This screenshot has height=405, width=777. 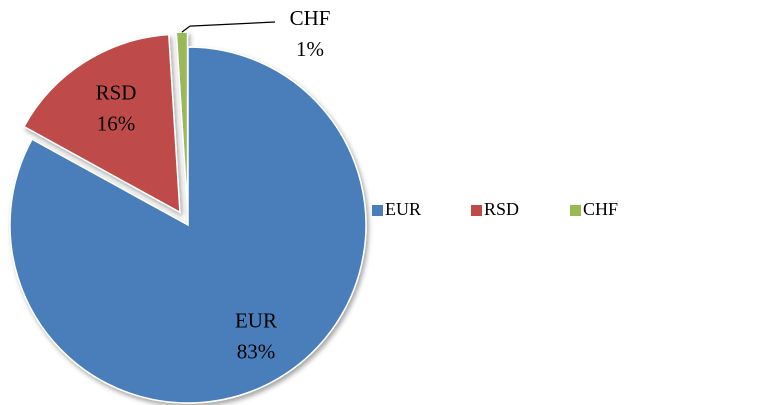 I want to click on legend-label: RSD, so click(x=501, y=209).